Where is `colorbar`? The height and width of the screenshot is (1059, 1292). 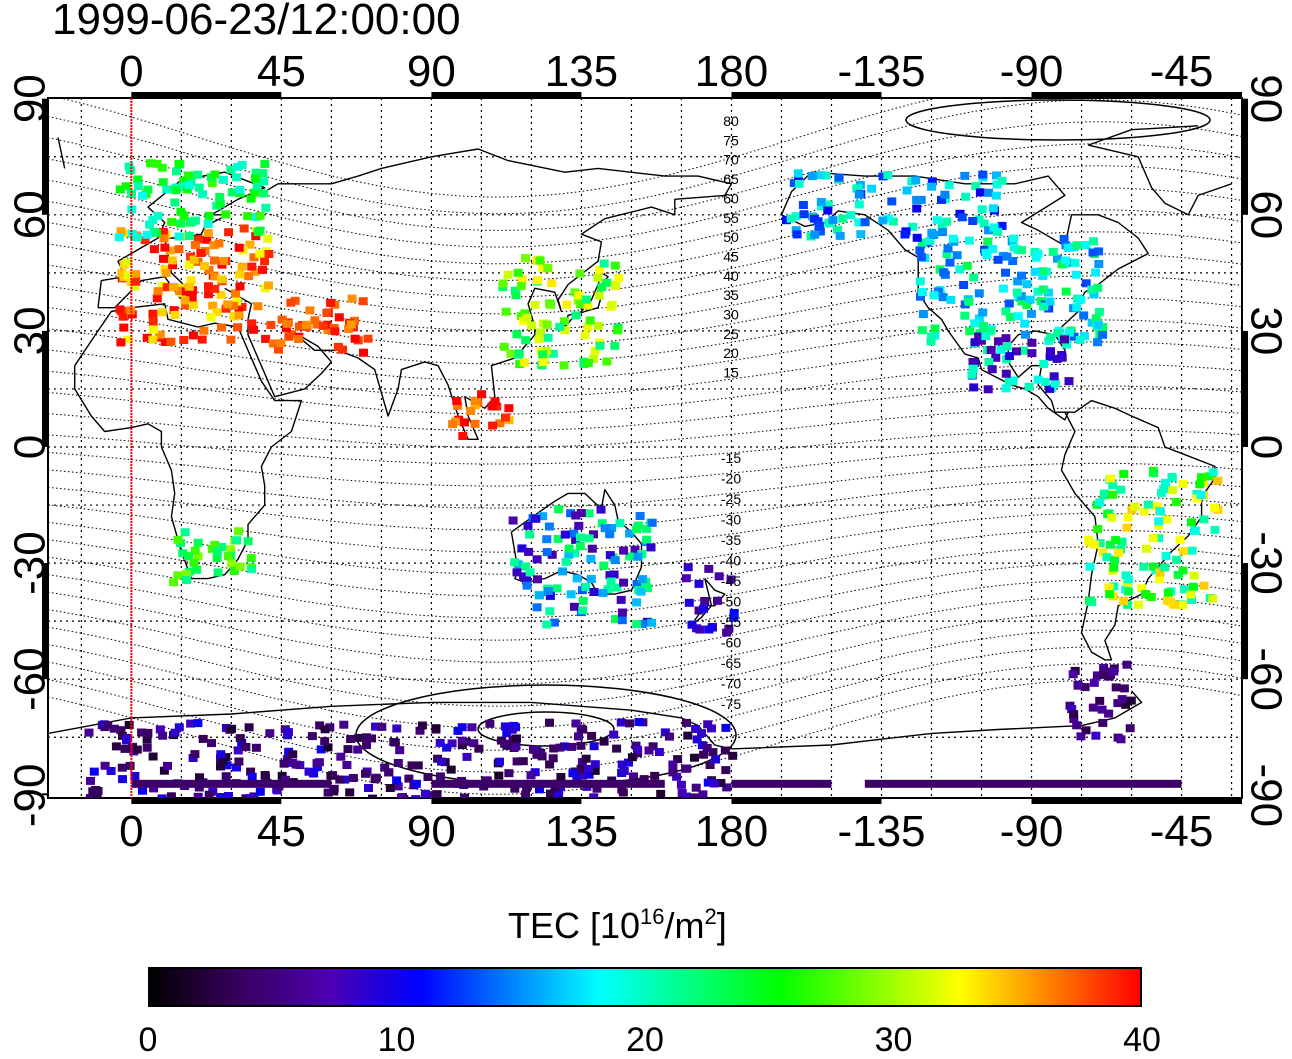 colorbar is located at coordinates (645, 987).